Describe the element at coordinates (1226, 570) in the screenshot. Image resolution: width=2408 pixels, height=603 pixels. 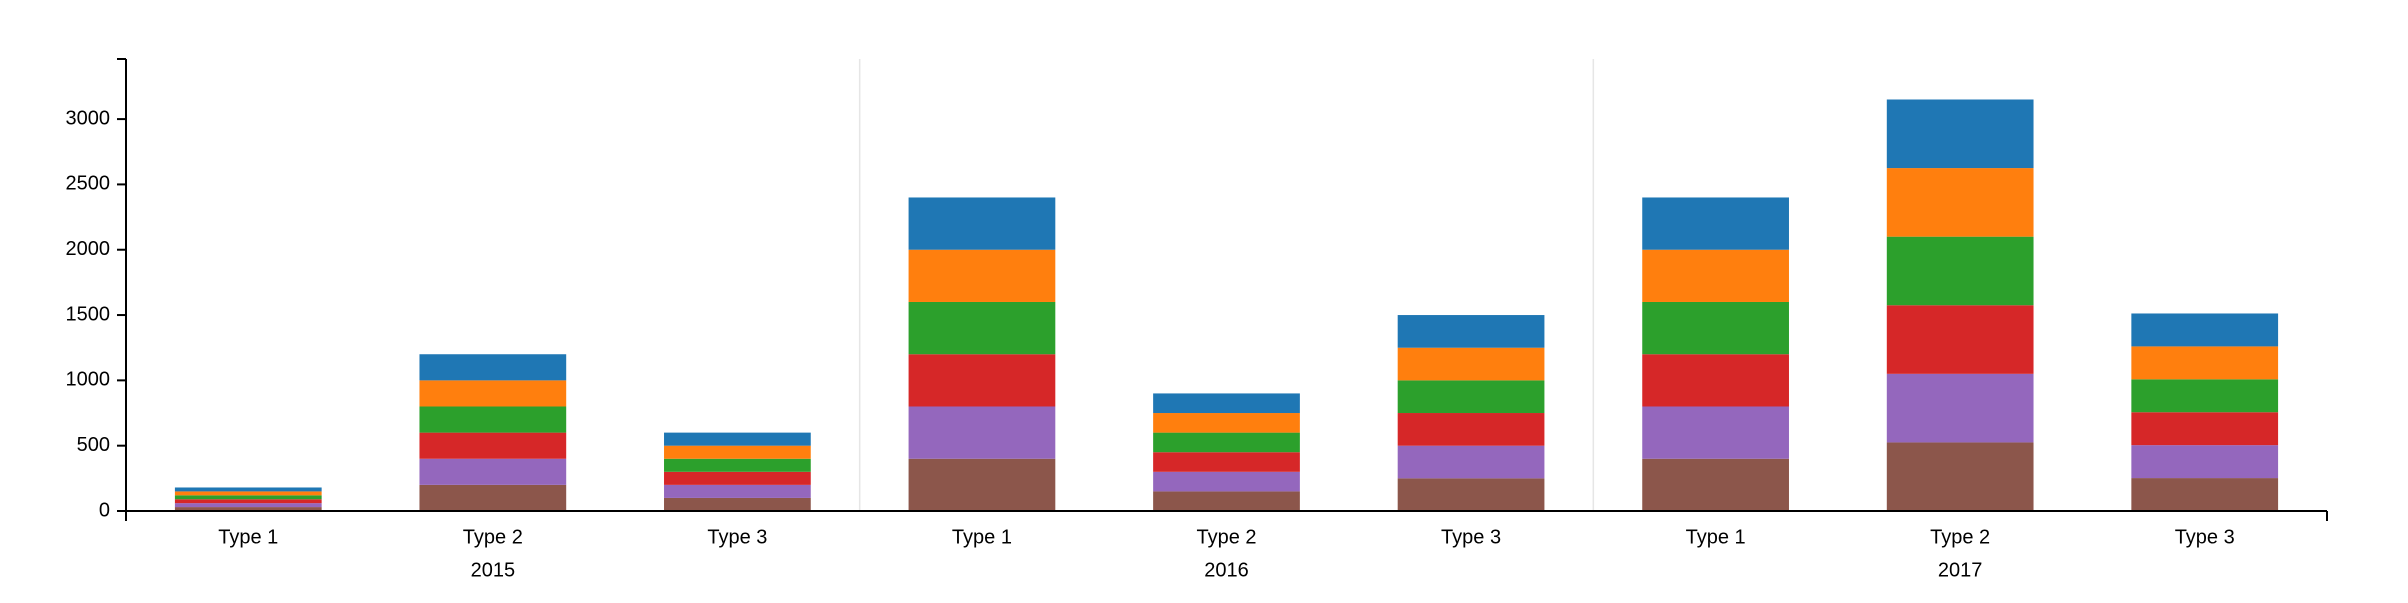
I see `group-label: 2016` at that location.